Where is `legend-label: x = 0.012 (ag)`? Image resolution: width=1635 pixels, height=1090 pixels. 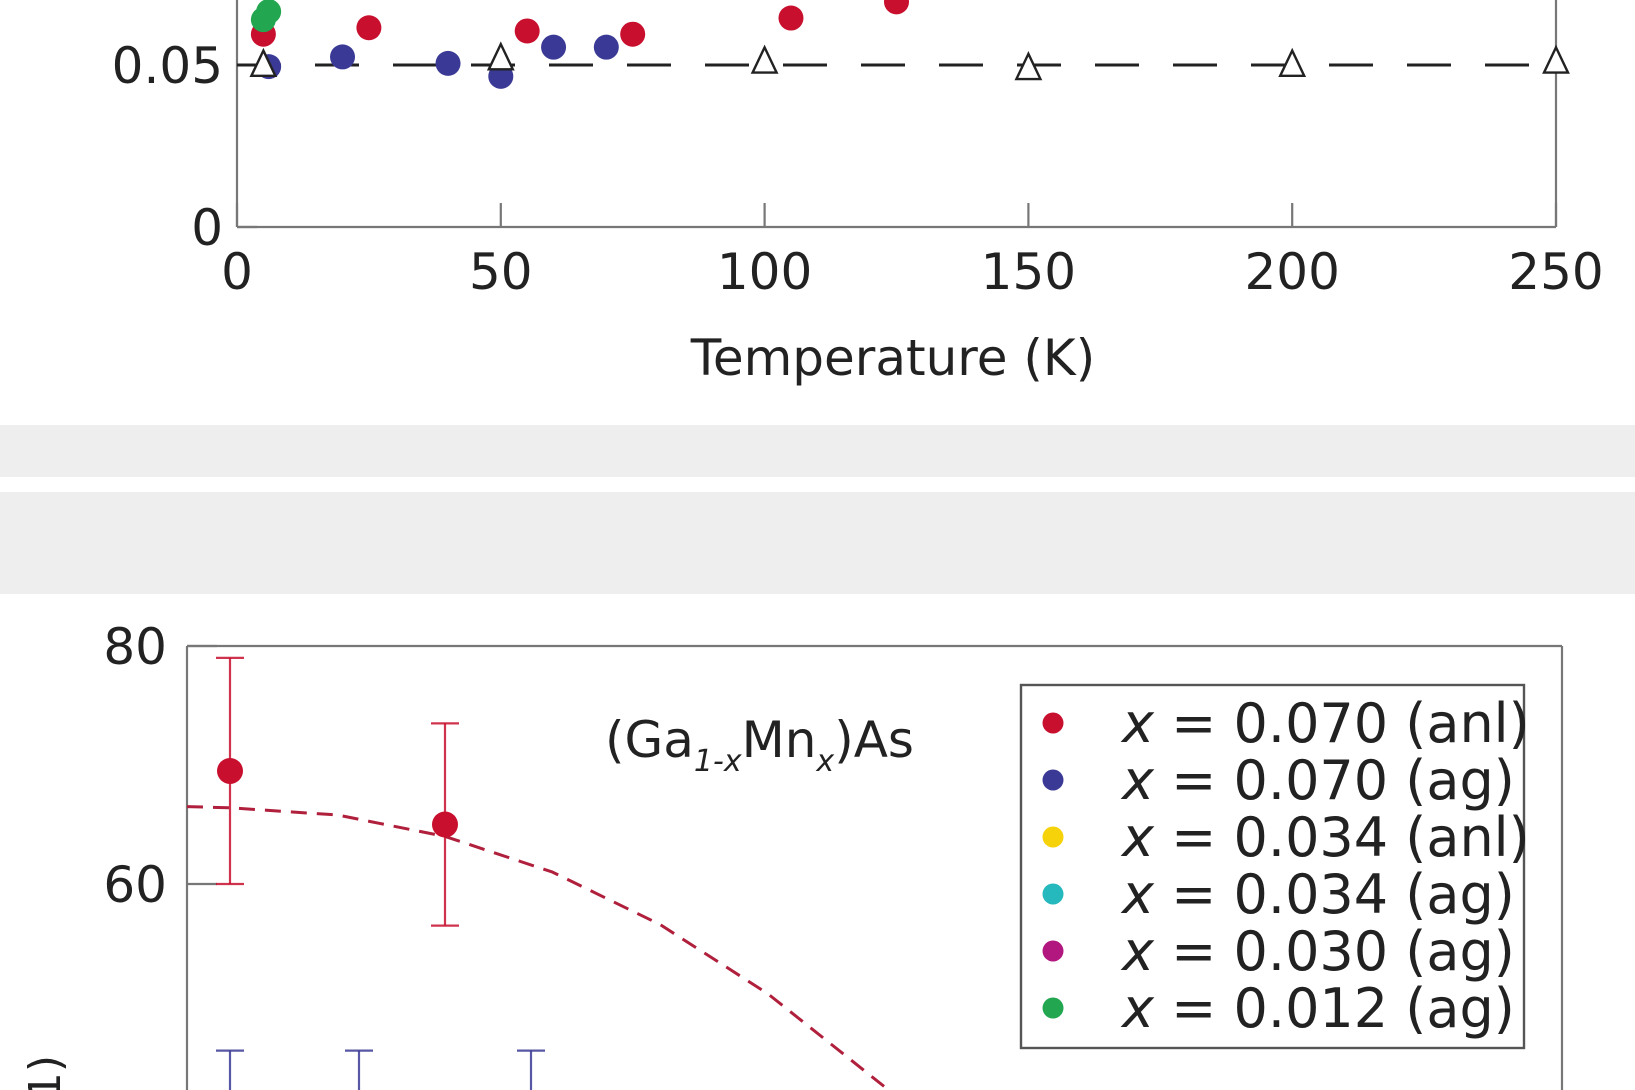 legend-label: x = 0.012 (ag) is located at coordinates (1317, 1008).